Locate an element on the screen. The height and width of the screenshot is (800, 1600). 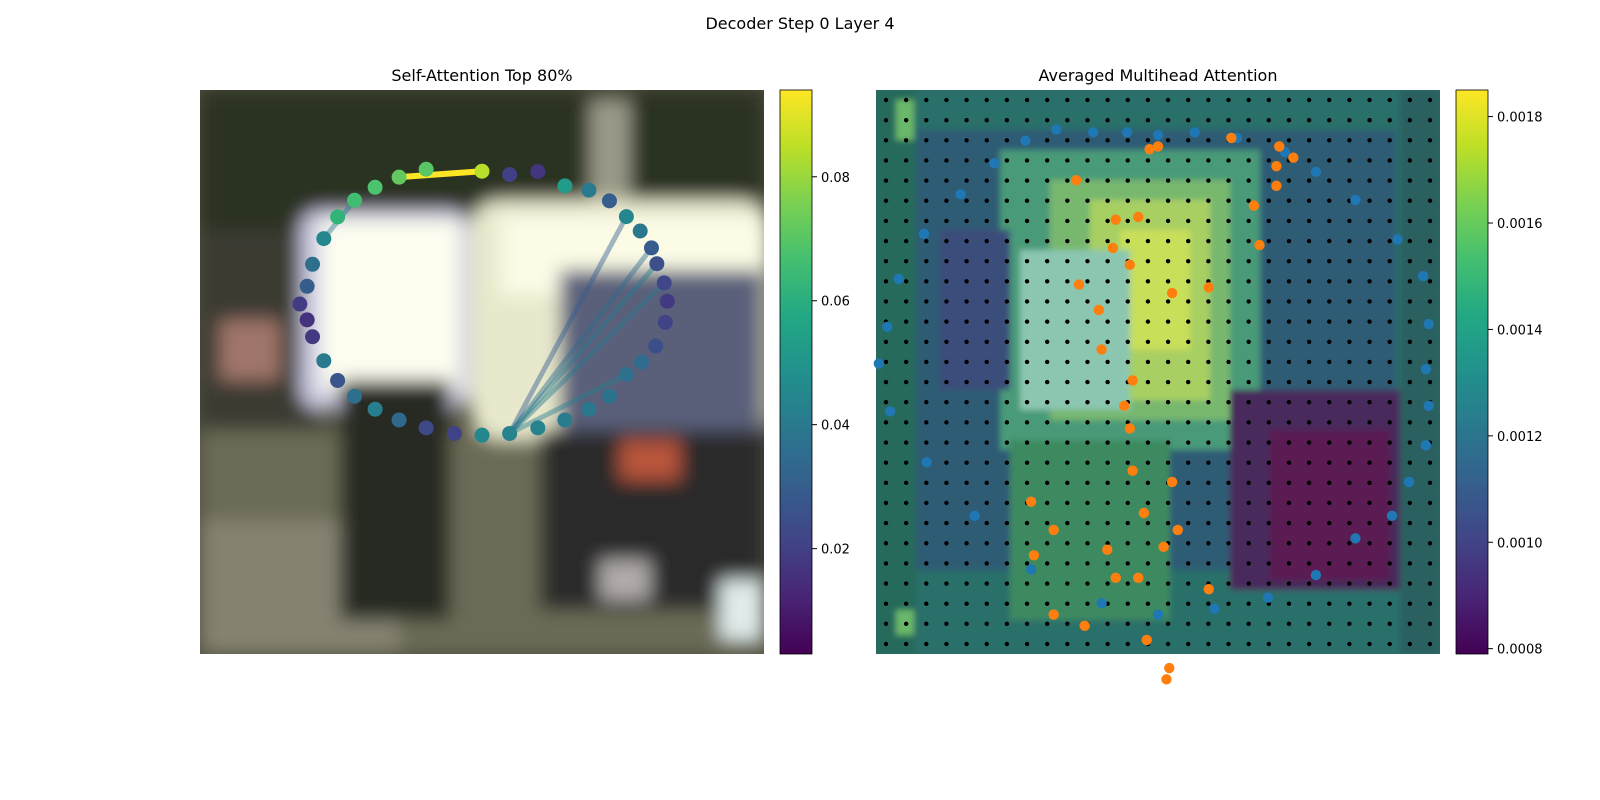
averaged-attention-title: Averaged Multihead Attention is located at coordinates (1158, 75).